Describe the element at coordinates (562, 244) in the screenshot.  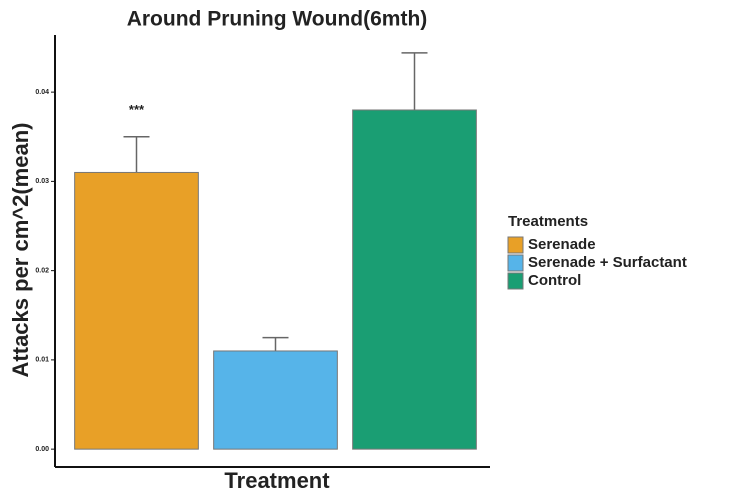
I see `legend-label: Serenade` at that location.